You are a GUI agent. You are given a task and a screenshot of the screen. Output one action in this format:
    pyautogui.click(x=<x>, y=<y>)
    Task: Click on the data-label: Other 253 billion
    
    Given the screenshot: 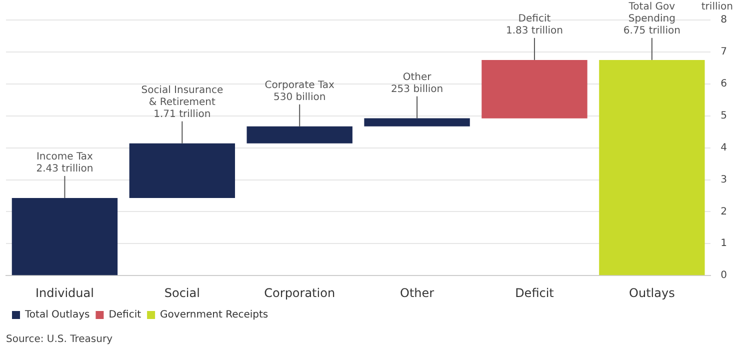 What is the action you would take?
    pyautogui.click(x=417, y=83)
    